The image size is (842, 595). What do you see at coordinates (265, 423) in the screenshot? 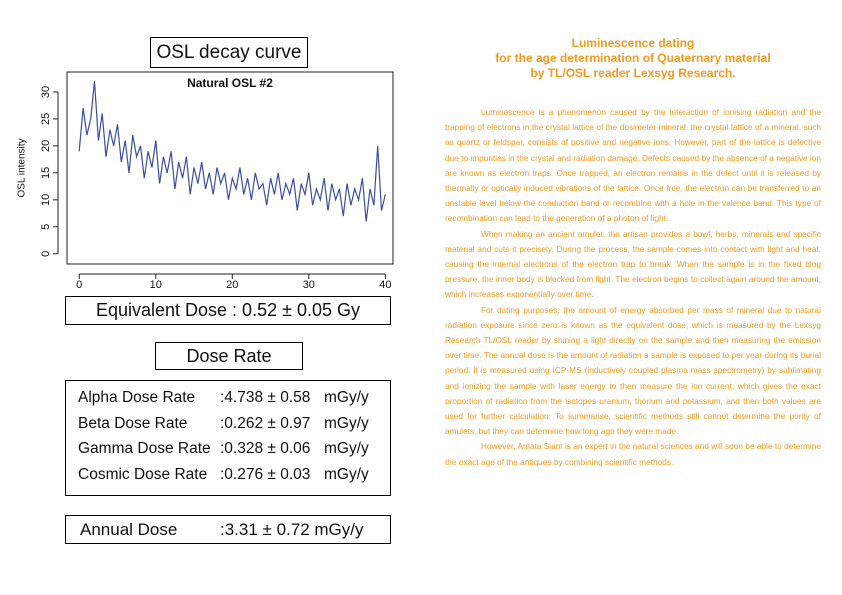
I see `dose-rate-value: :0.262 ± 0.97` at bounding box center [265, 423].